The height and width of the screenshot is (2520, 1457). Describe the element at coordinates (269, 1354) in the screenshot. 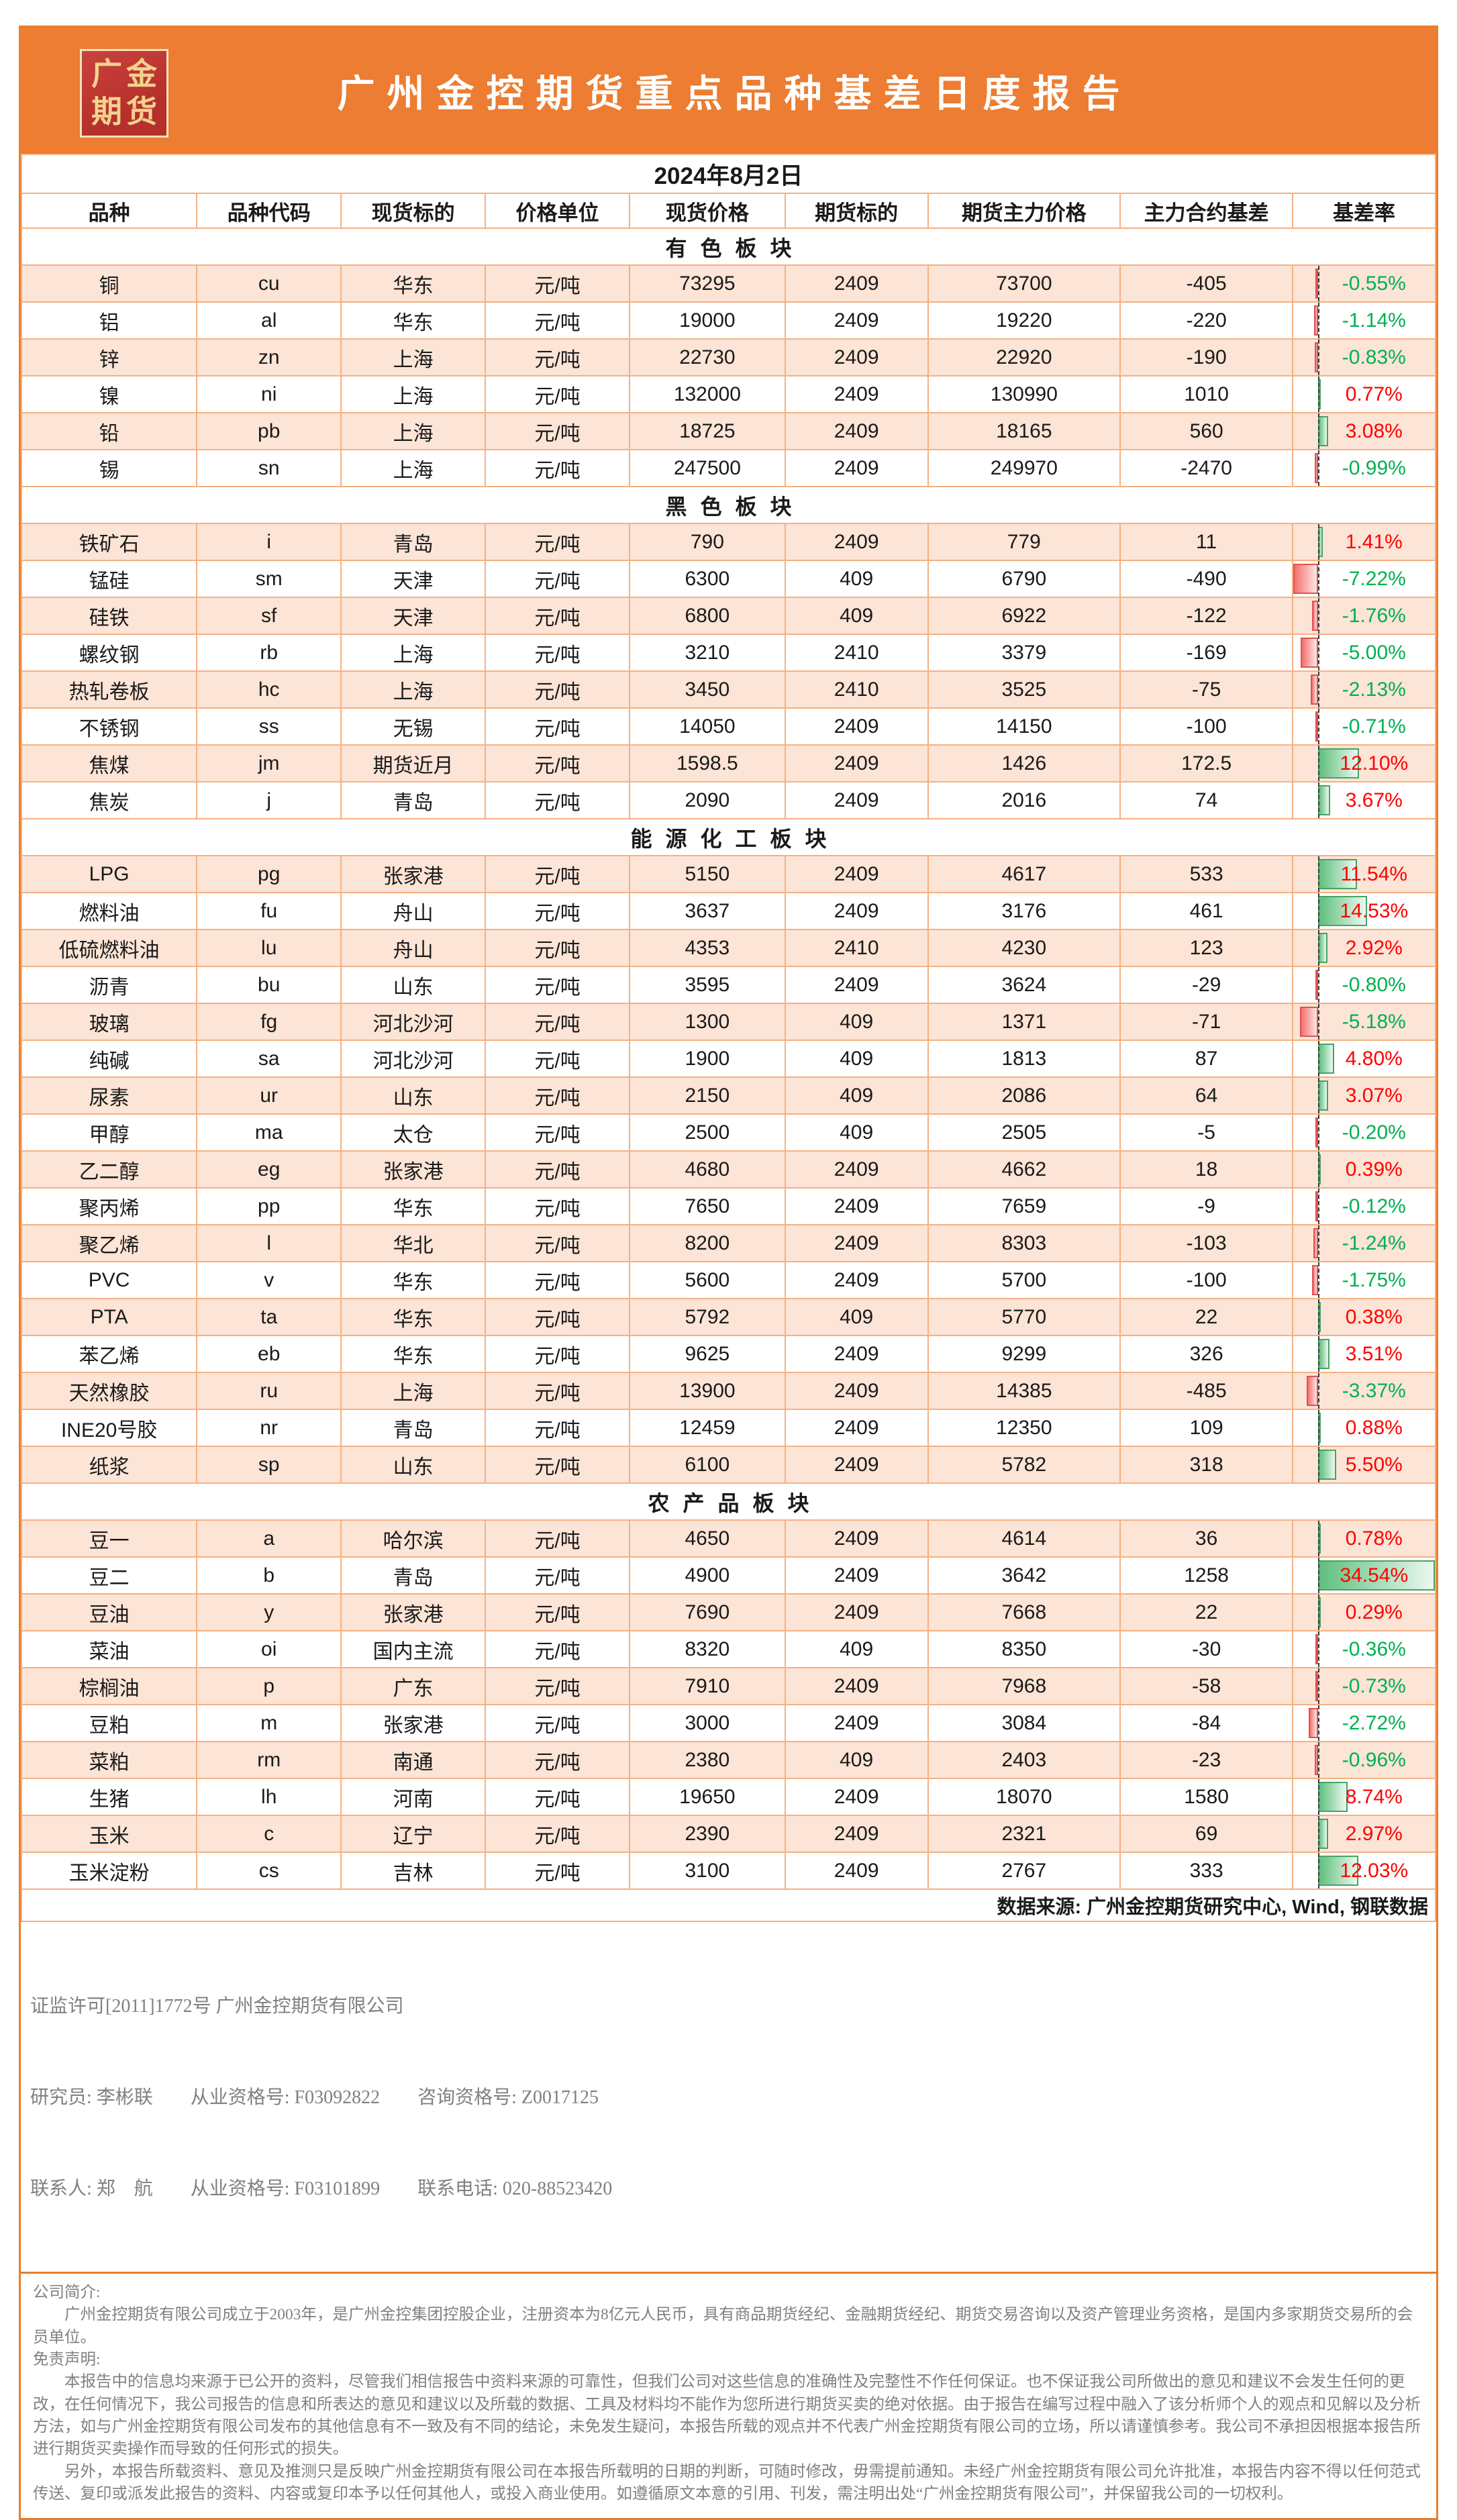

I see `cell-code: eb` at that location.